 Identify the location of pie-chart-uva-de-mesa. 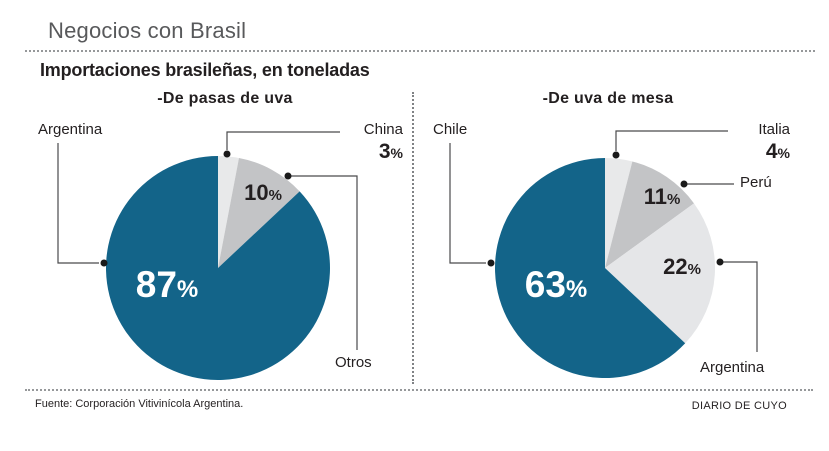
(605, 268).